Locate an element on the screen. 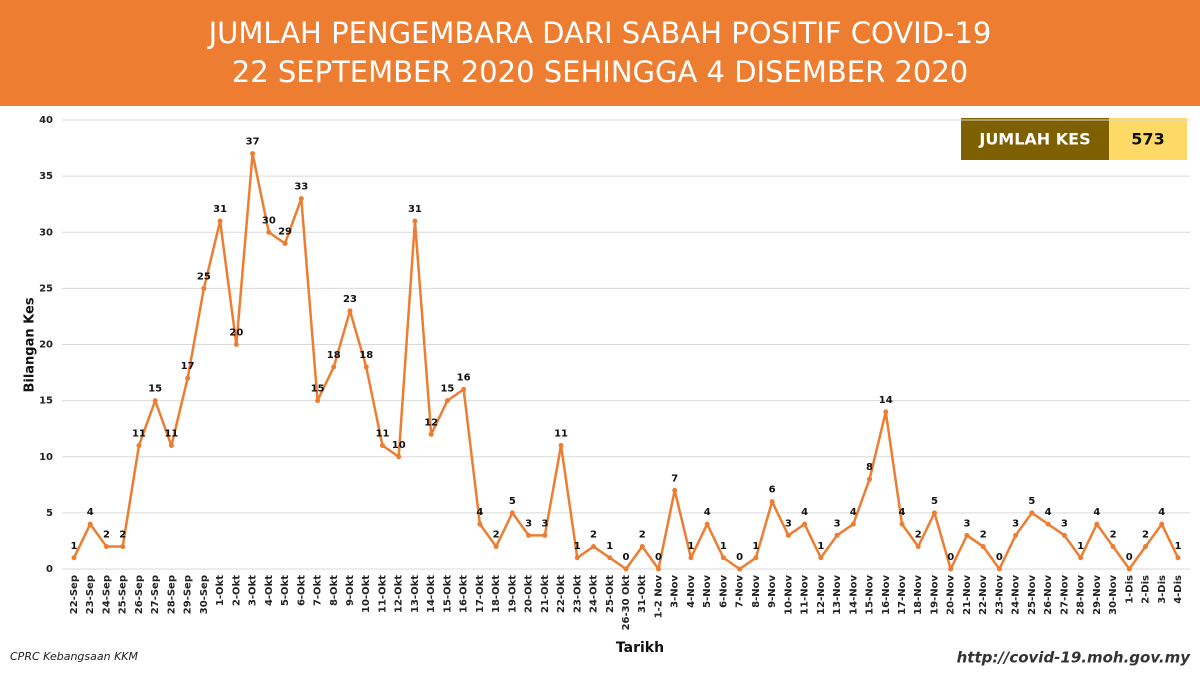 The image size is (1200, 675). x-tick-label: 18-Okt is located at coordinates (496, 594).